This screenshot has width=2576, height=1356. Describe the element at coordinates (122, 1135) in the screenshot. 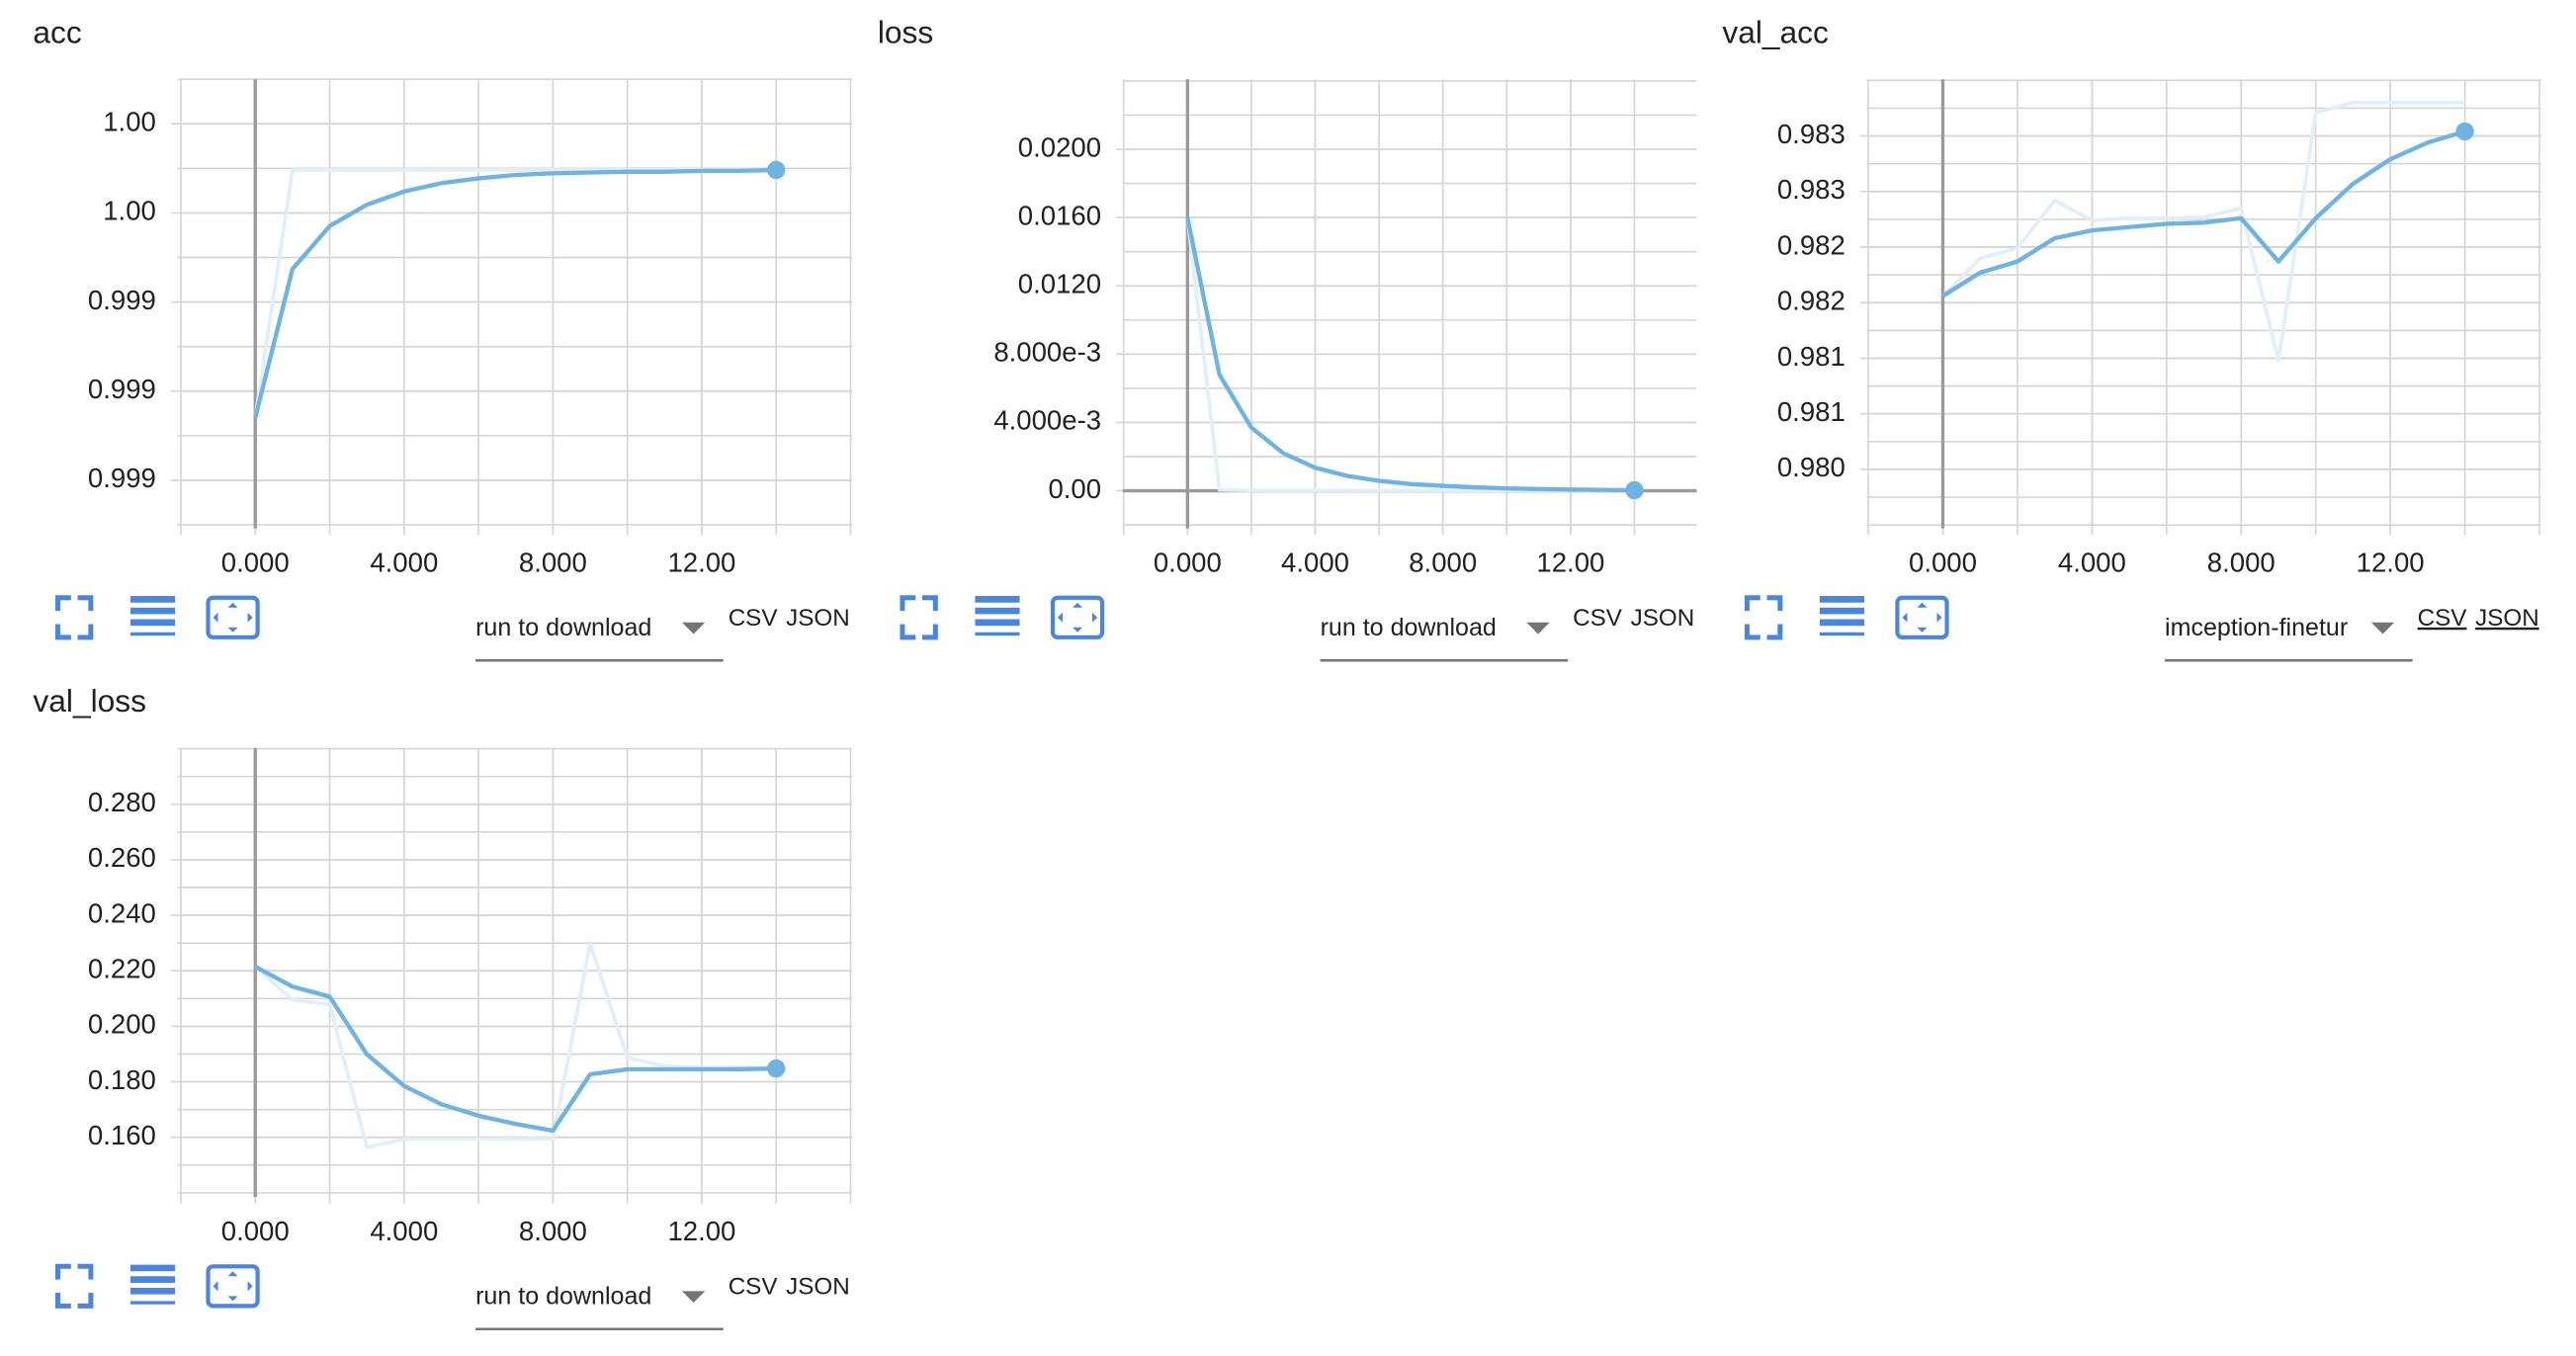

I see `y-tick-label: 0.160` at that location.